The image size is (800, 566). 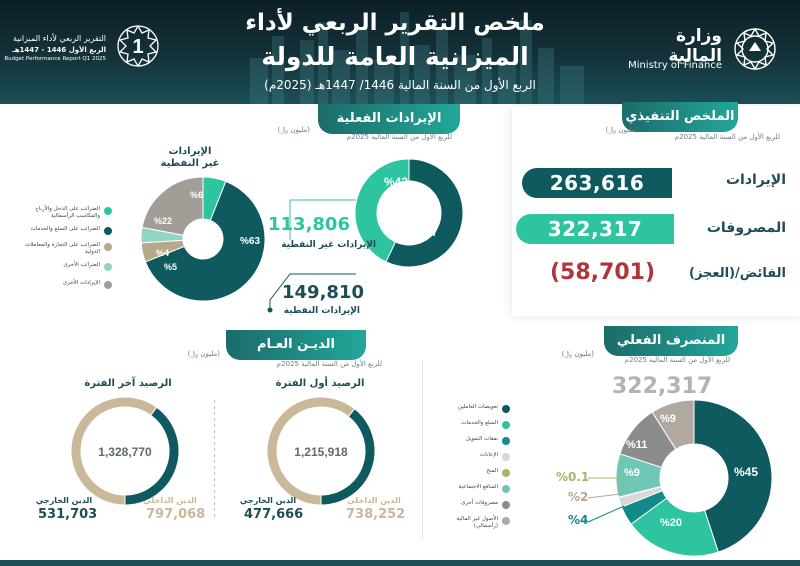 What do you see at coordinates (671, 523) in the screenshot?
I see `exp-pct-goods: %20` at bounding box center [671, 523].